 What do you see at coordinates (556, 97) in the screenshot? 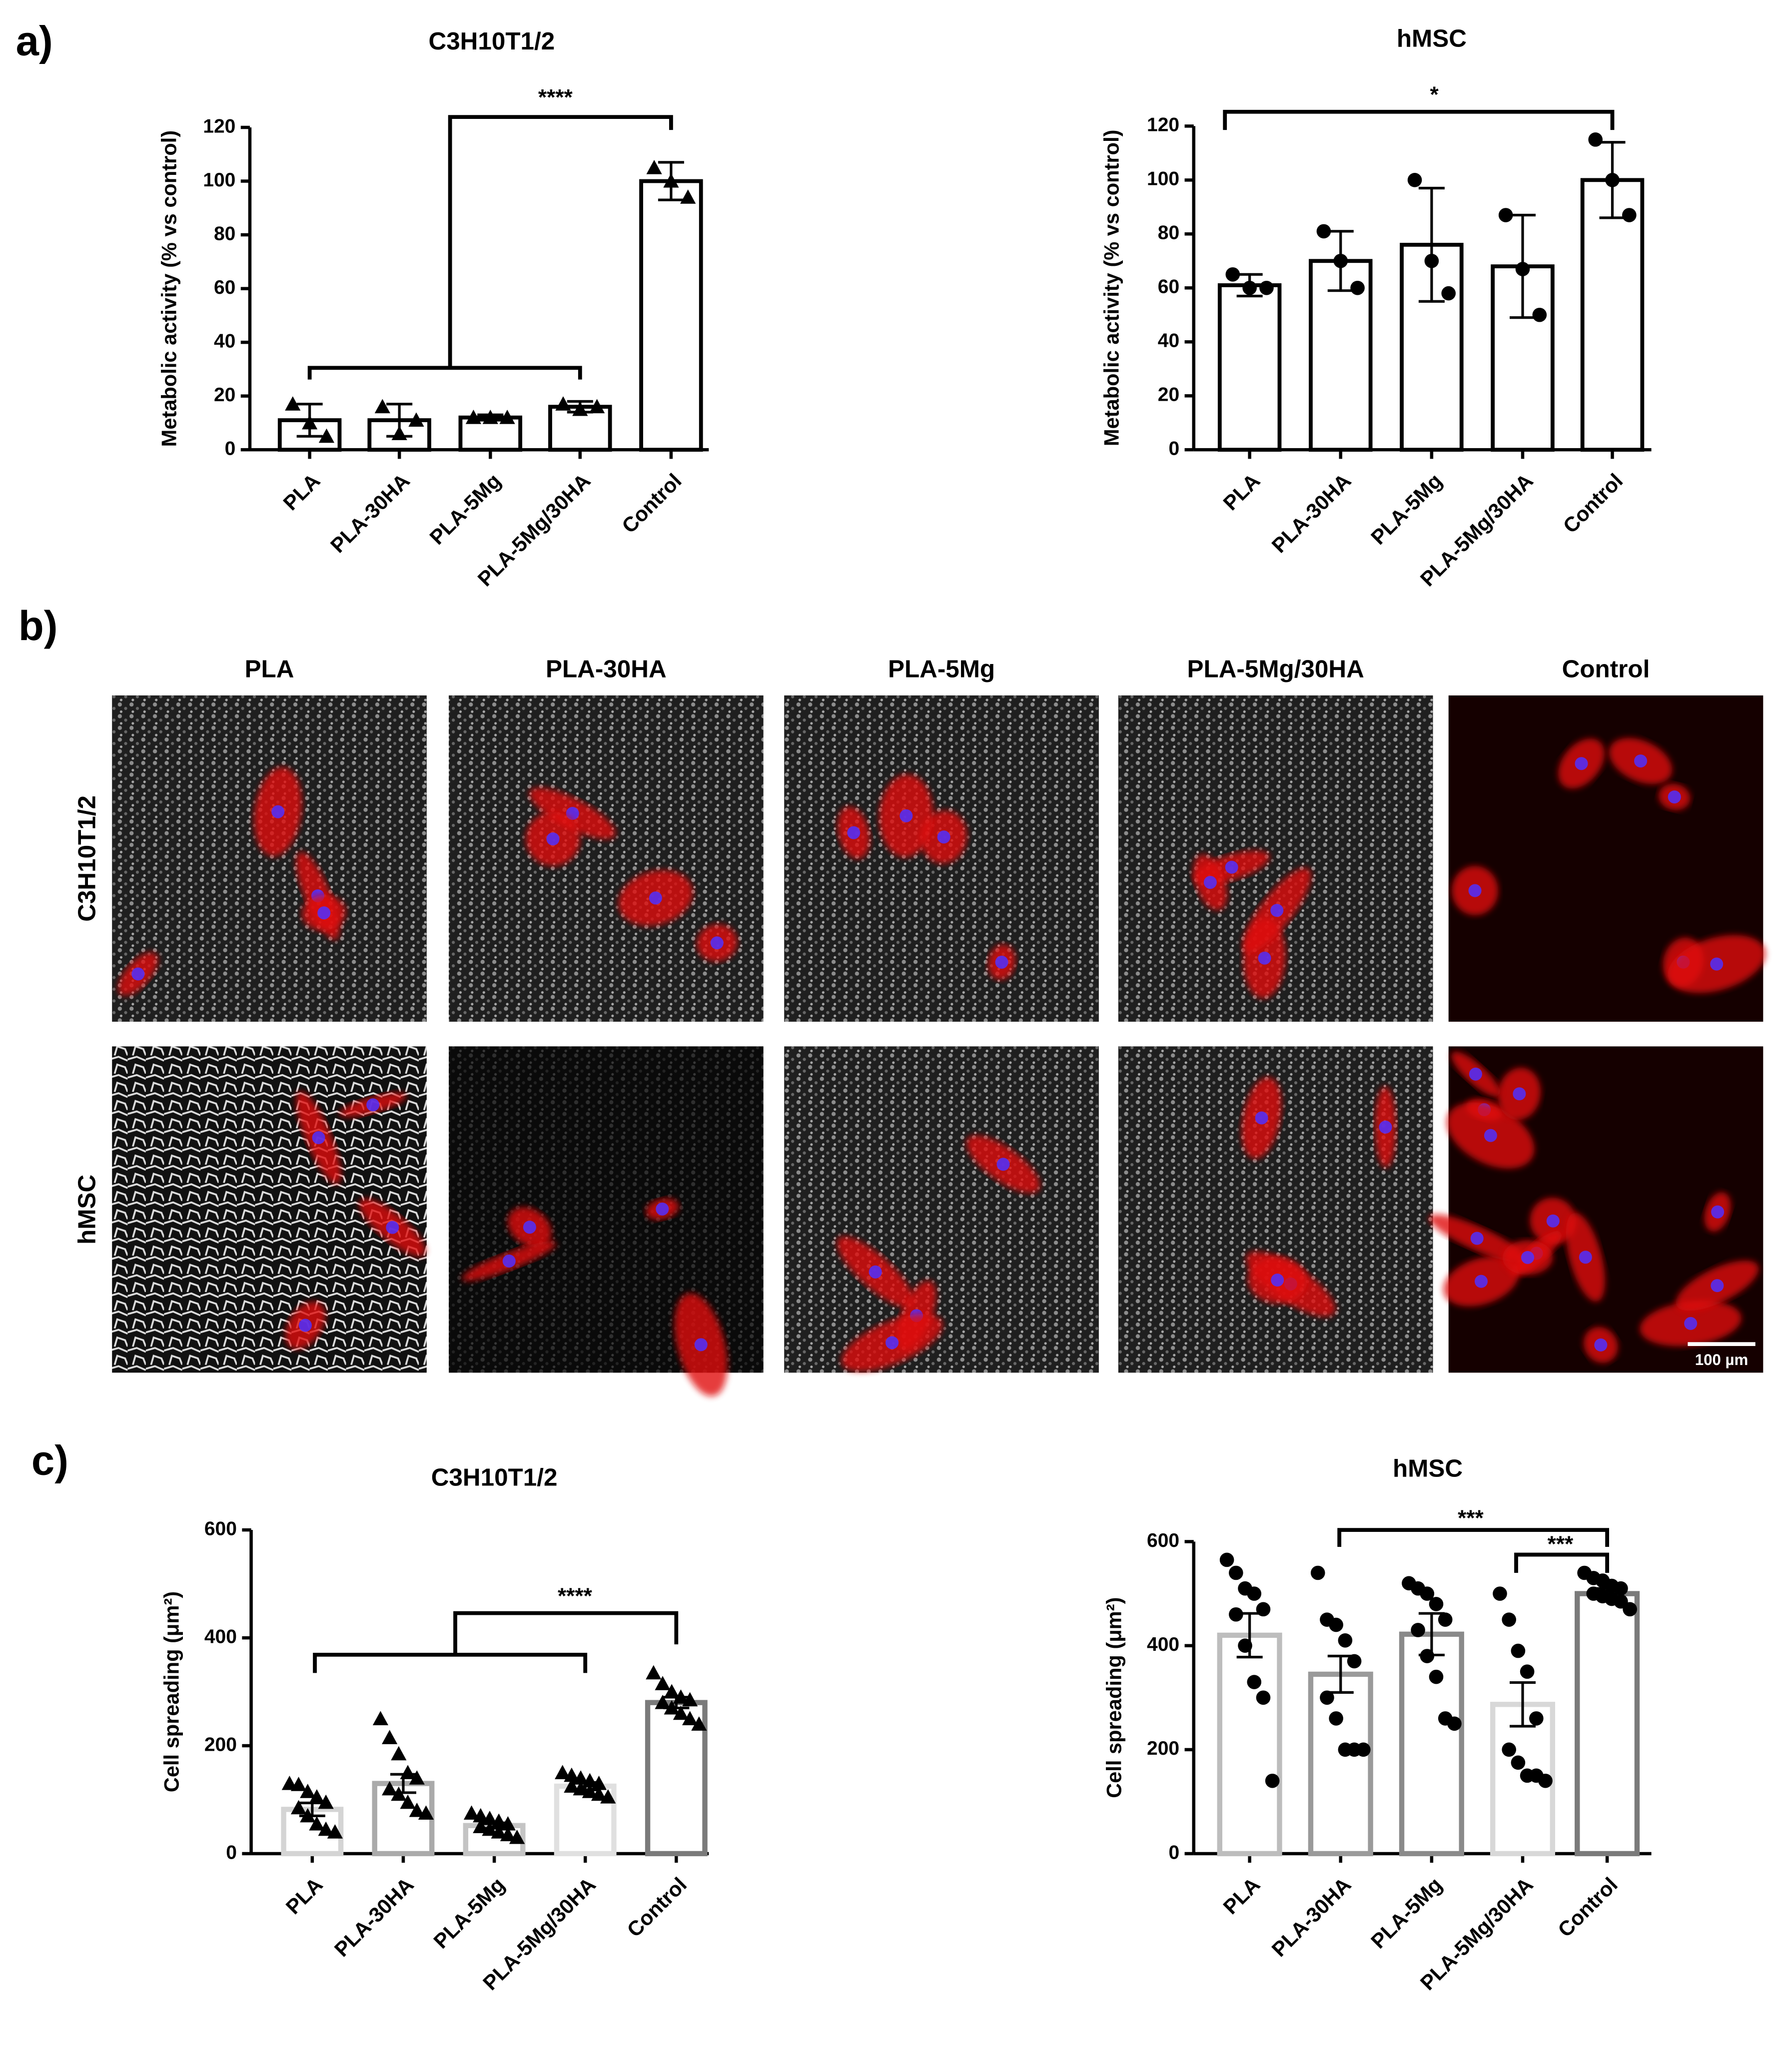
I see `significance-label: ****` at bounding box center [556, 97].